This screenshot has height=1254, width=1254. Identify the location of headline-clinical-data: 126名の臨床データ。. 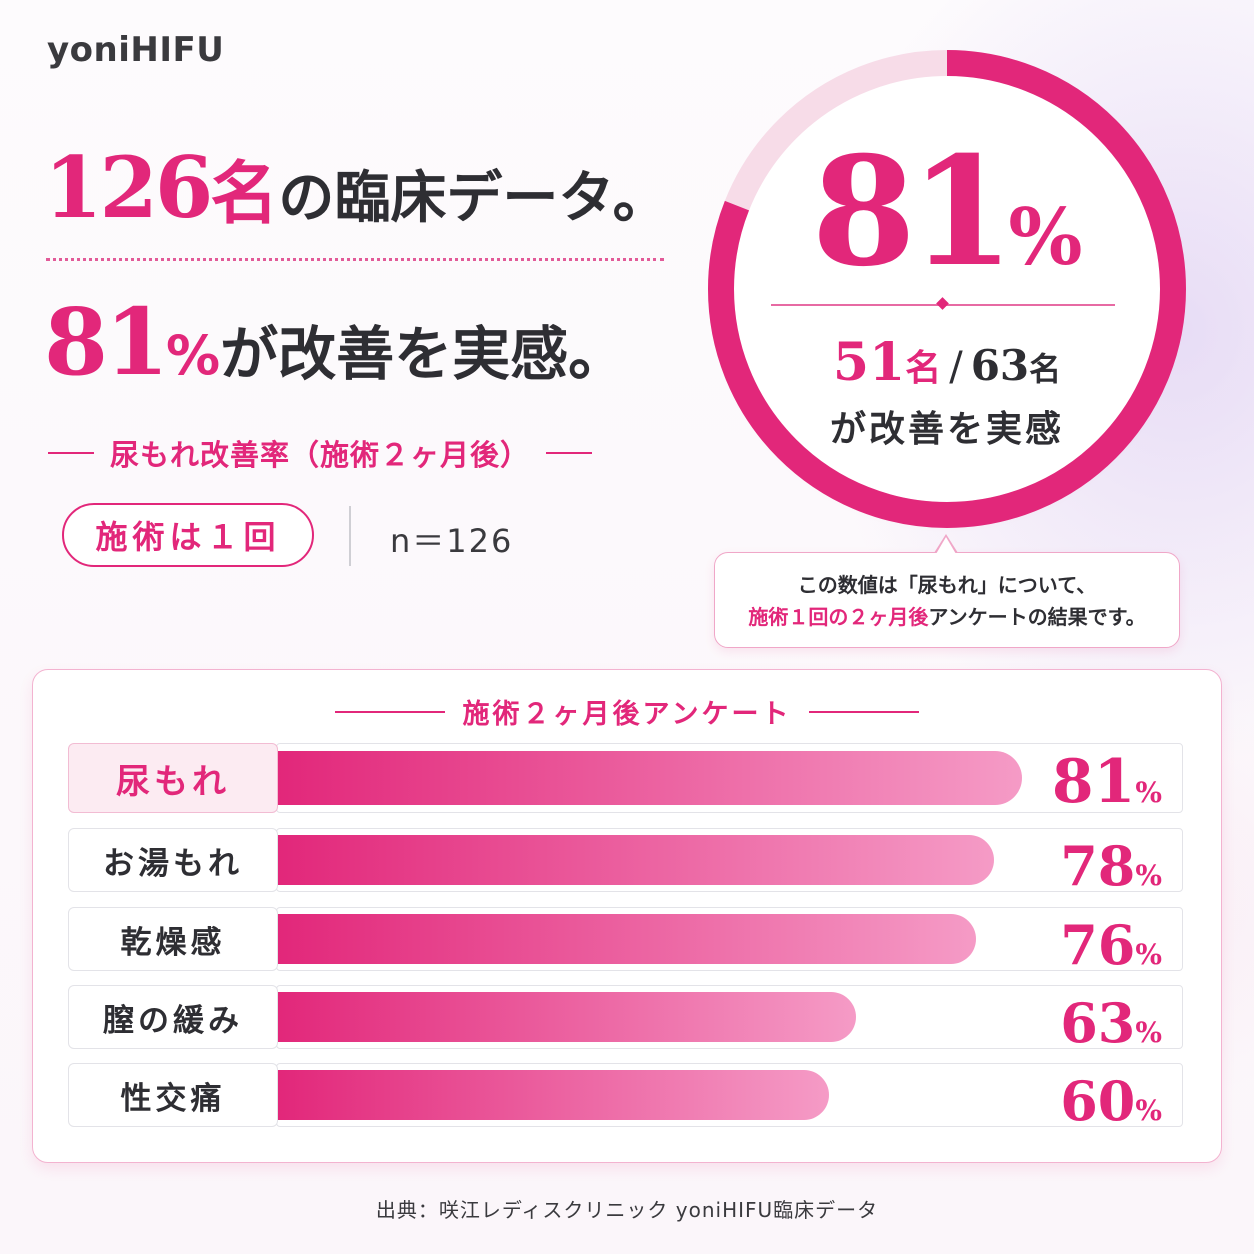
(356, 187).